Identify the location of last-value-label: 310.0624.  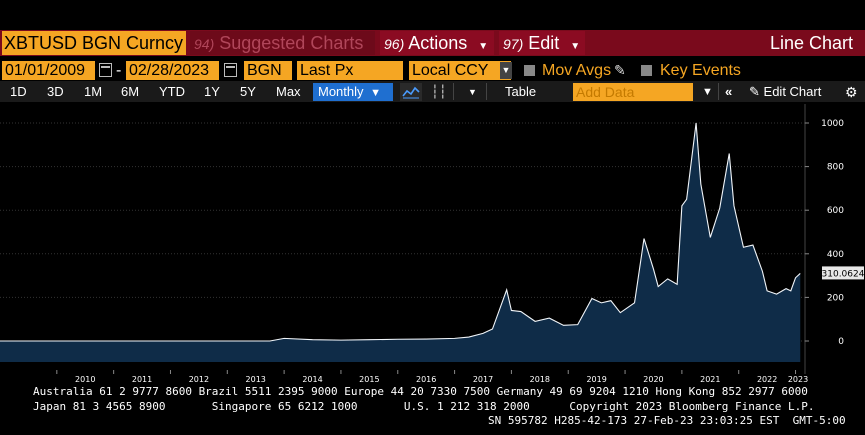
(843, 274).